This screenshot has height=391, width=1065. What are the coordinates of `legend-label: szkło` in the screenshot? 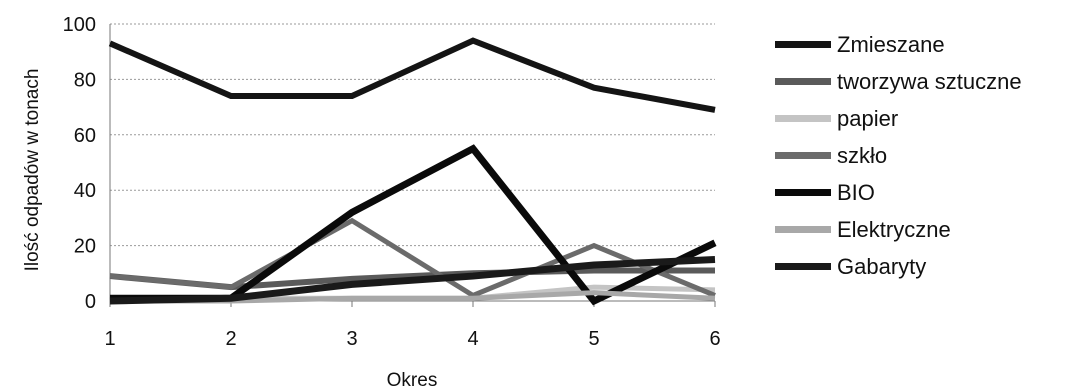 It's located at (862, 155).